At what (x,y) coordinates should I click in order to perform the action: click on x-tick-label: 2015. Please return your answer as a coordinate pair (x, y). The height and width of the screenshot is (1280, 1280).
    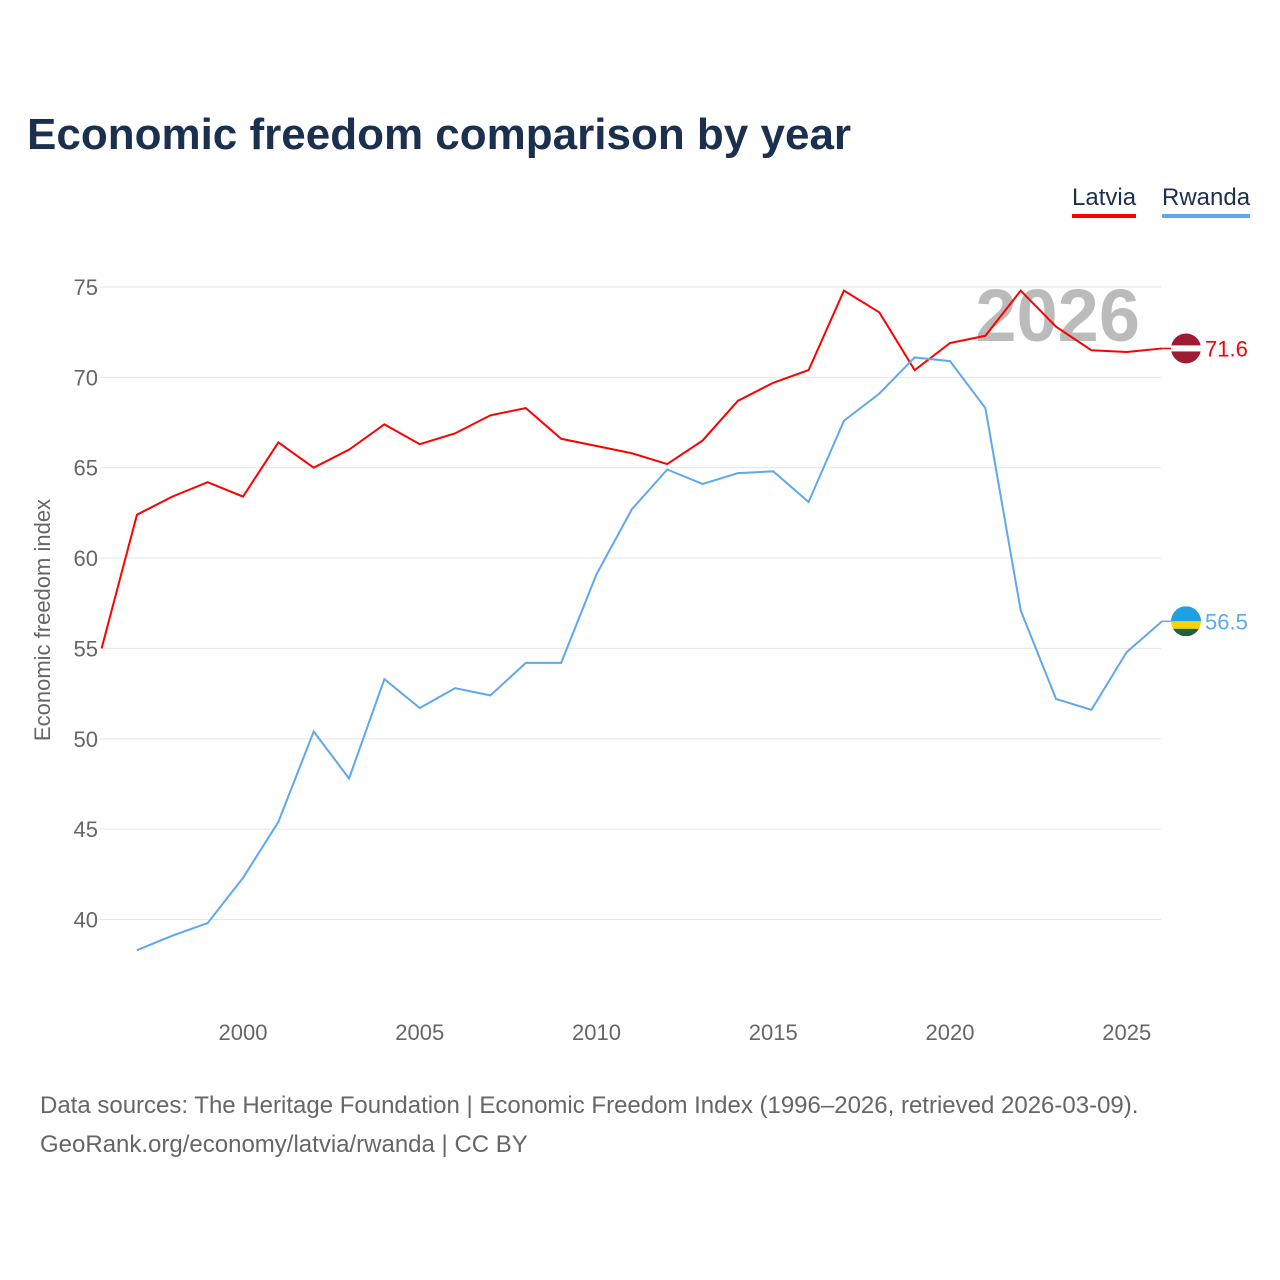
    Looking at the image, I should click on (773, 1032).